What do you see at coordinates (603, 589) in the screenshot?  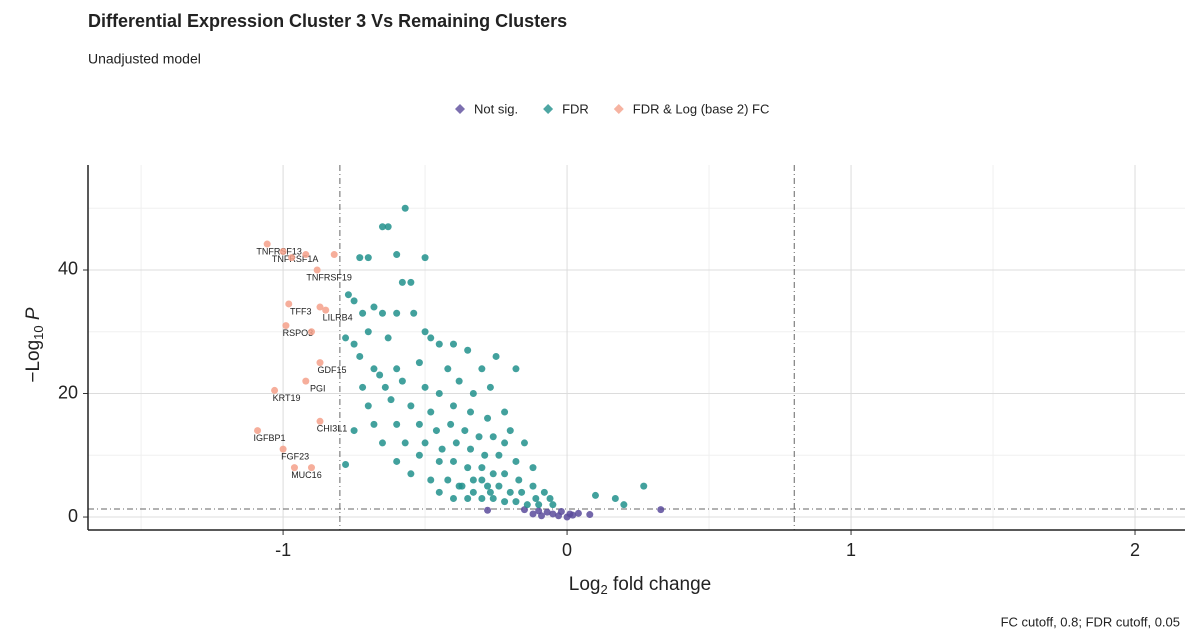 I see `x-label-sub: 2` at bounding box center [603, 589].